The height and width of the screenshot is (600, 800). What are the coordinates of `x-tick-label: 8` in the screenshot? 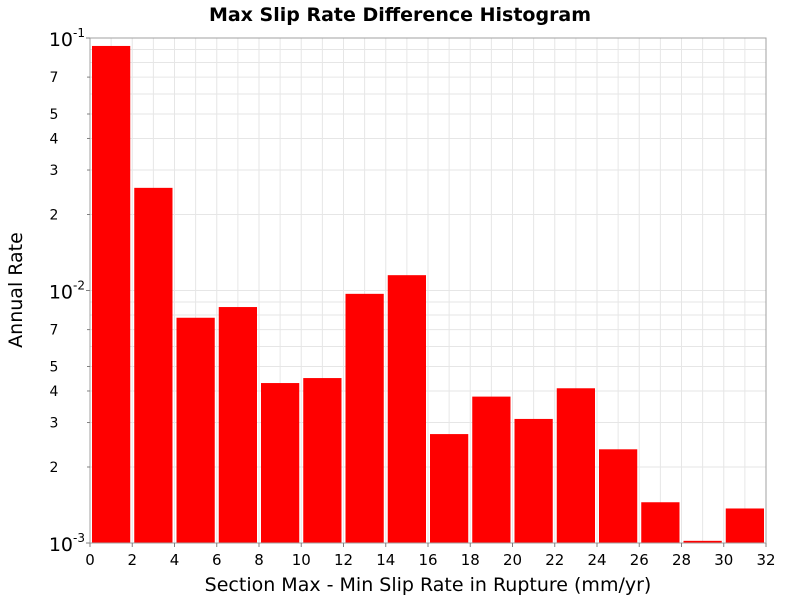 It's located at (259, 560).